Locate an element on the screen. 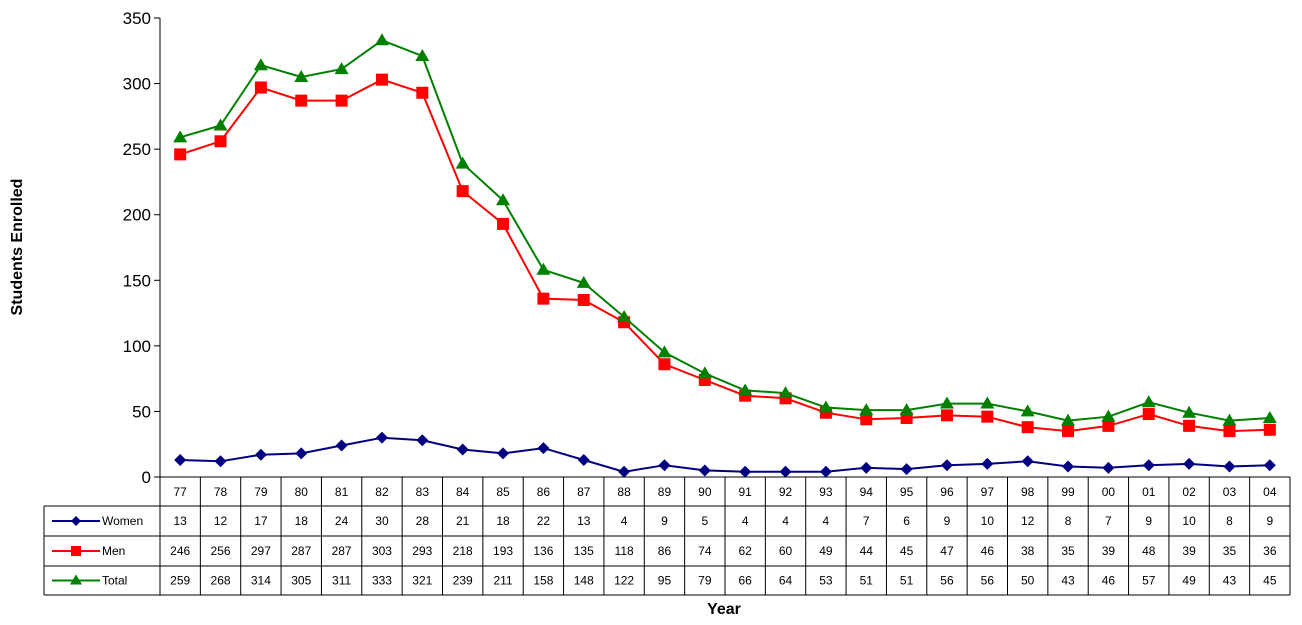  data-label-women: 21 is located at coordinates (463, 521).